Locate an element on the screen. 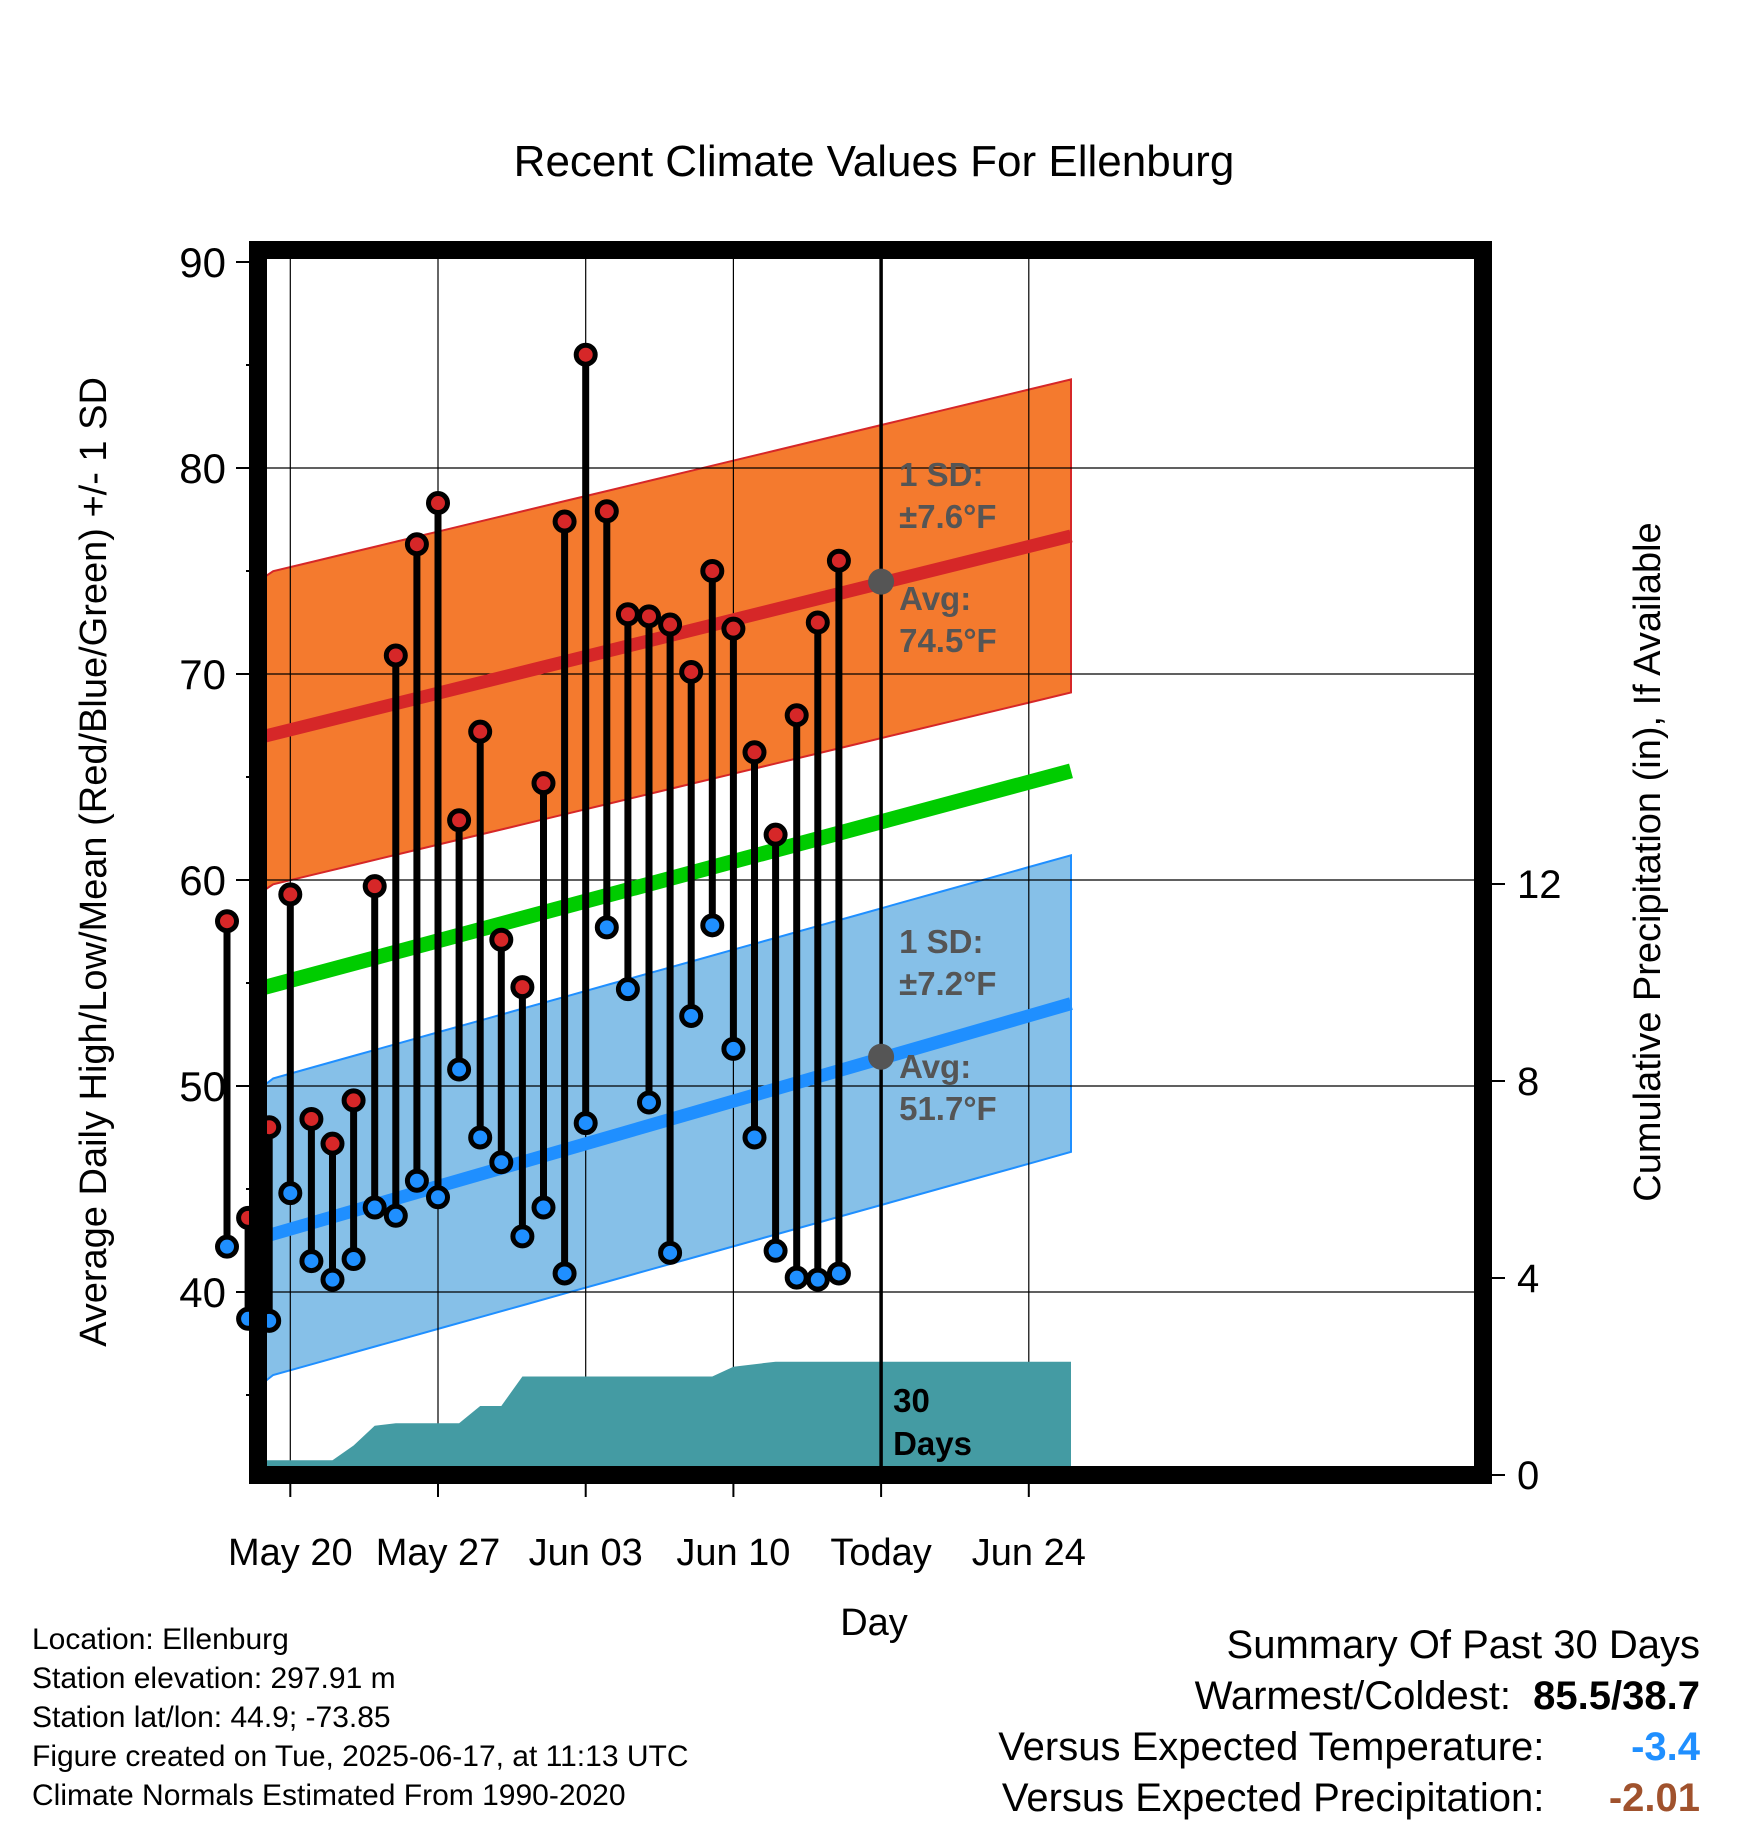 The width and height of the screenshot is (1748, 1828). x-axis-label: Day is located at coordinates (874, 1623).